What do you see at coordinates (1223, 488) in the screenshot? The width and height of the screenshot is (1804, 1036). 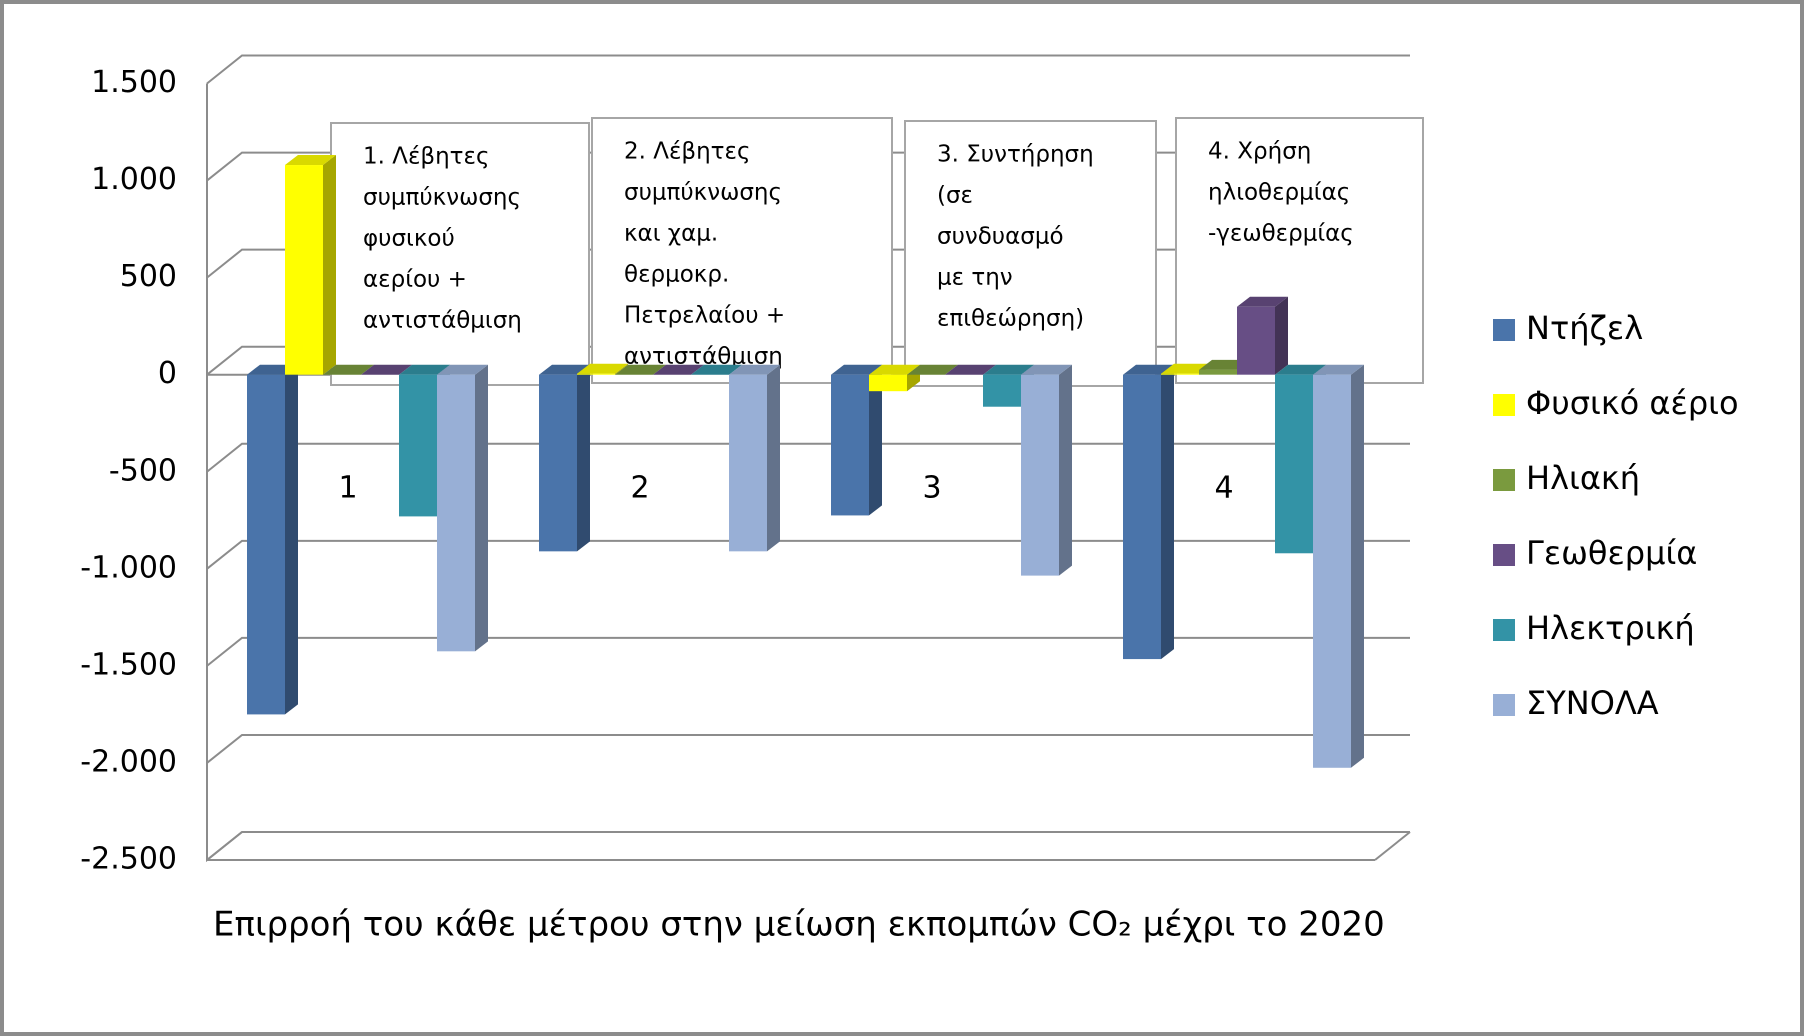 I see `x-tick-label: 4` at bounding box center [1223, 488].